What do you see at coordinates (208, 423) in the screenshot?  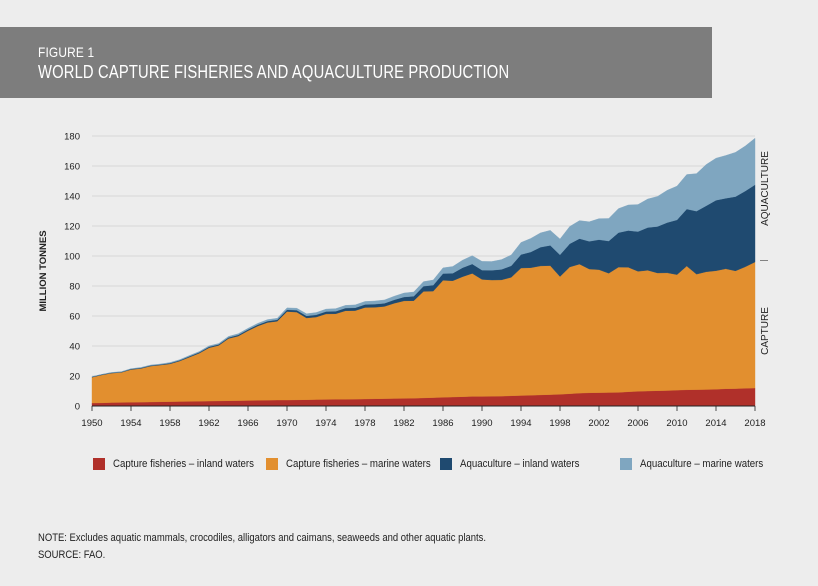 I see `x-tick-label: 1962` at bounding box center [208, 423].